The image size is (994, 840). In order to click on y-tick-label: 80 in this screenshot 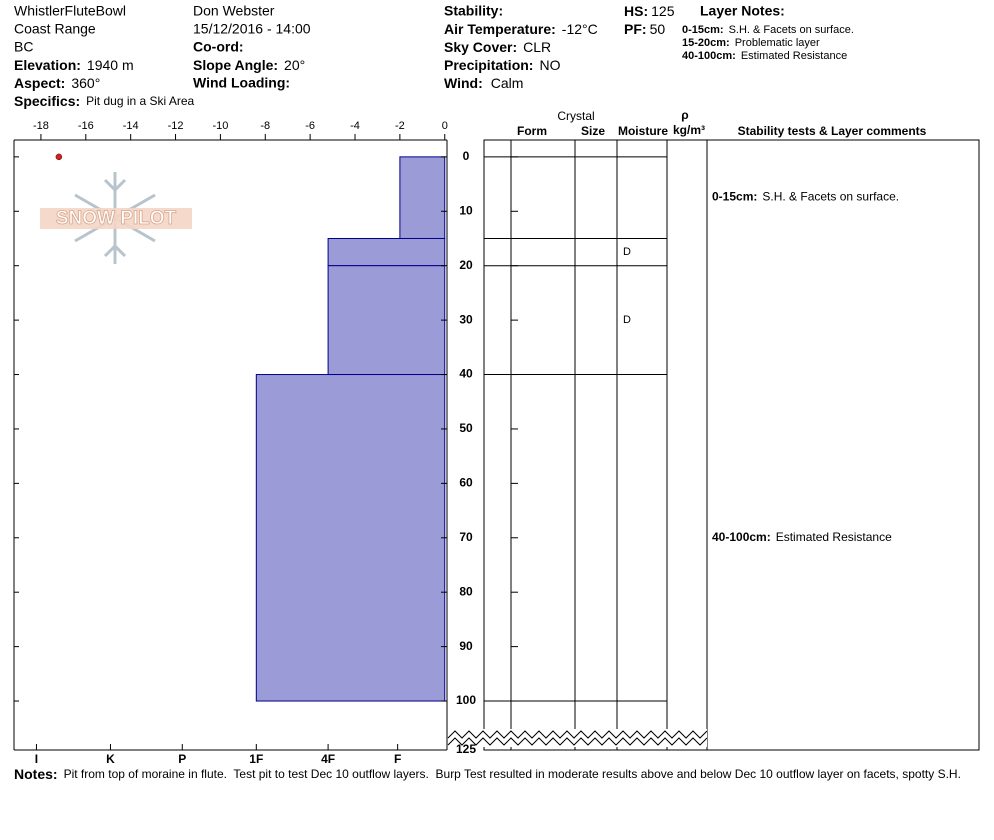, I will do `click(466, 591)`.